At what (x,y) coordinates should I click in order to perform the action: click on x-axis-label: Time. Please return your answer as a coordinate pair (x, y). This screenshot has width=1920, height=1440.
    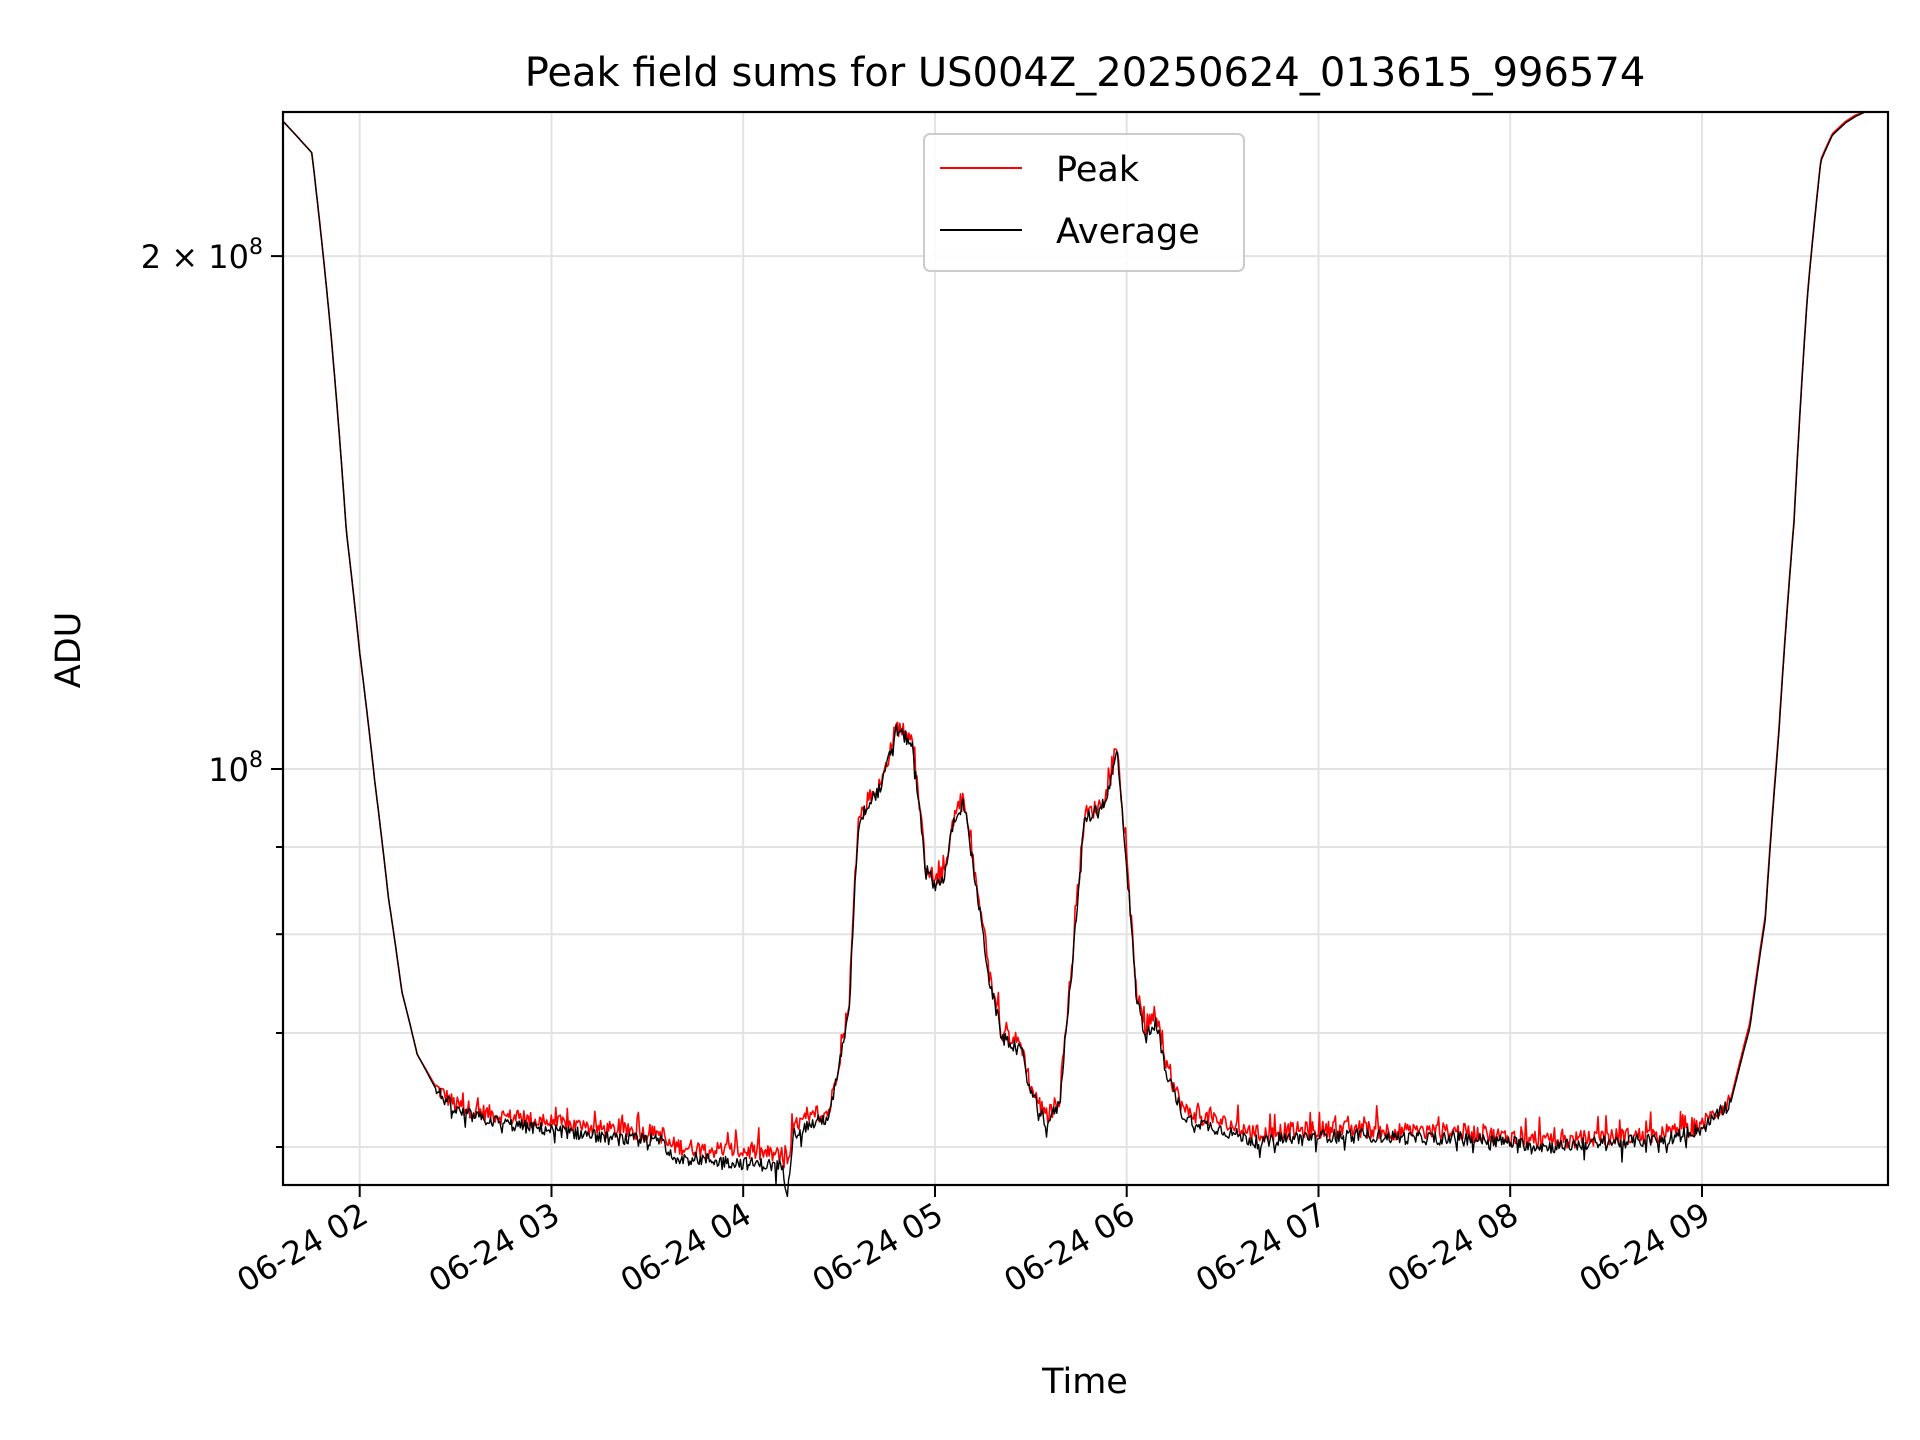
    Looking at the image, I should click on (1084, 1382).